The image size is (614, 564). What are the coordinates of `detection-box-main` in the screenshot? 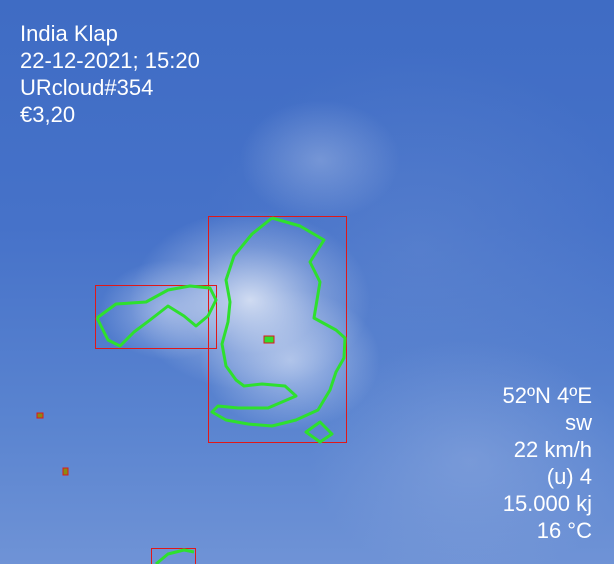 It's located at (277, 329).